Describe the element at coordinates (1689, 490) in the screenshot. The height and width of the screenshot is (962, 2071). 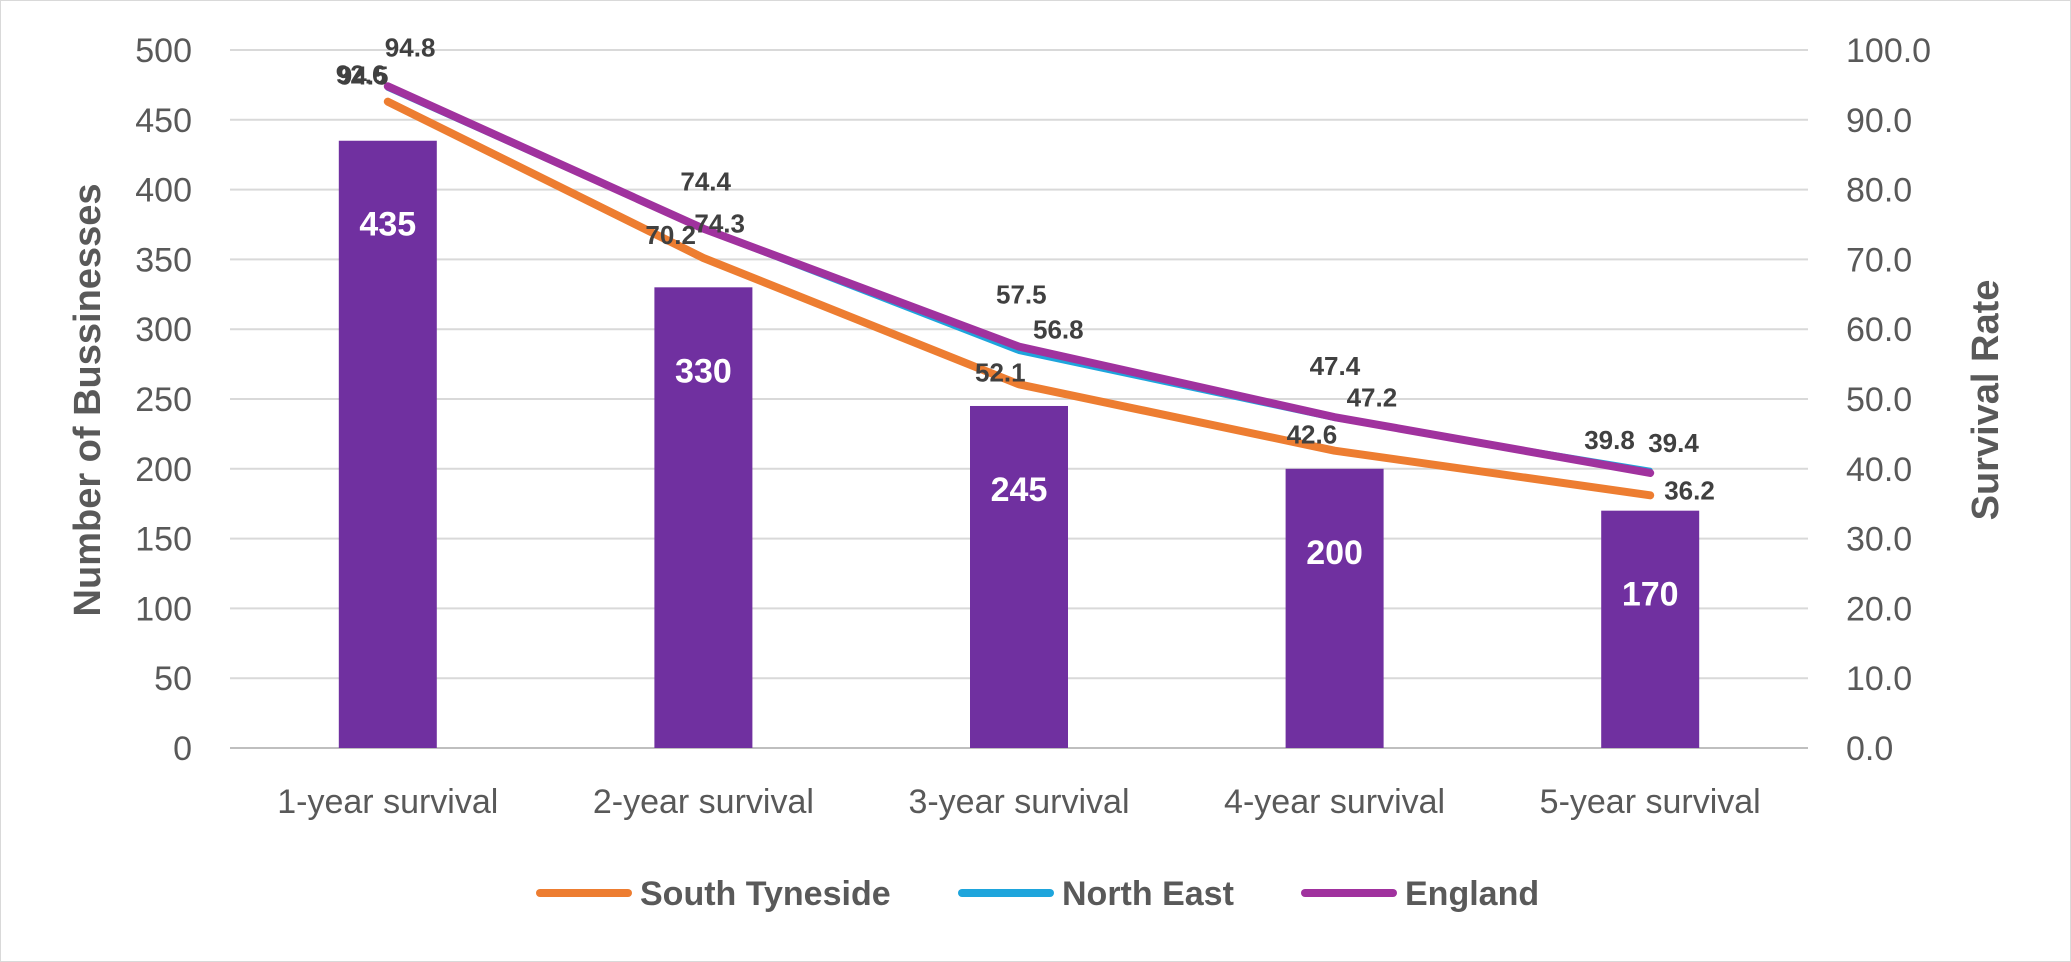
I see `point-value-label: 36.2` at that location.